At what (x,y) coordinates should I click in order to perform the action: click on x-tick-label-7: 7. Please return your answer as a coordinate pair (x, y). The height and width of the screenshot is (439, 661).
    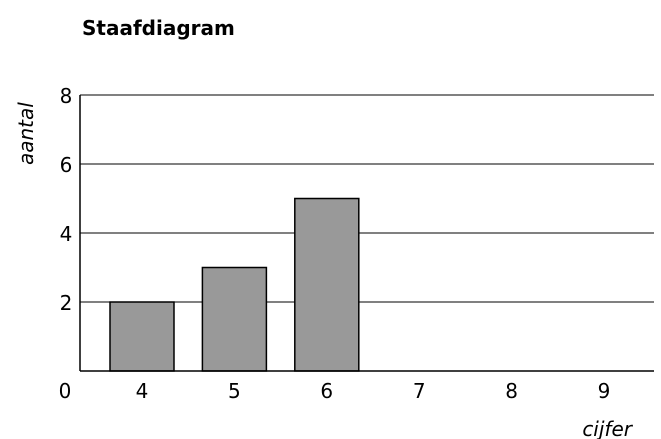
    Looking at the image, I should click on (419, 391).